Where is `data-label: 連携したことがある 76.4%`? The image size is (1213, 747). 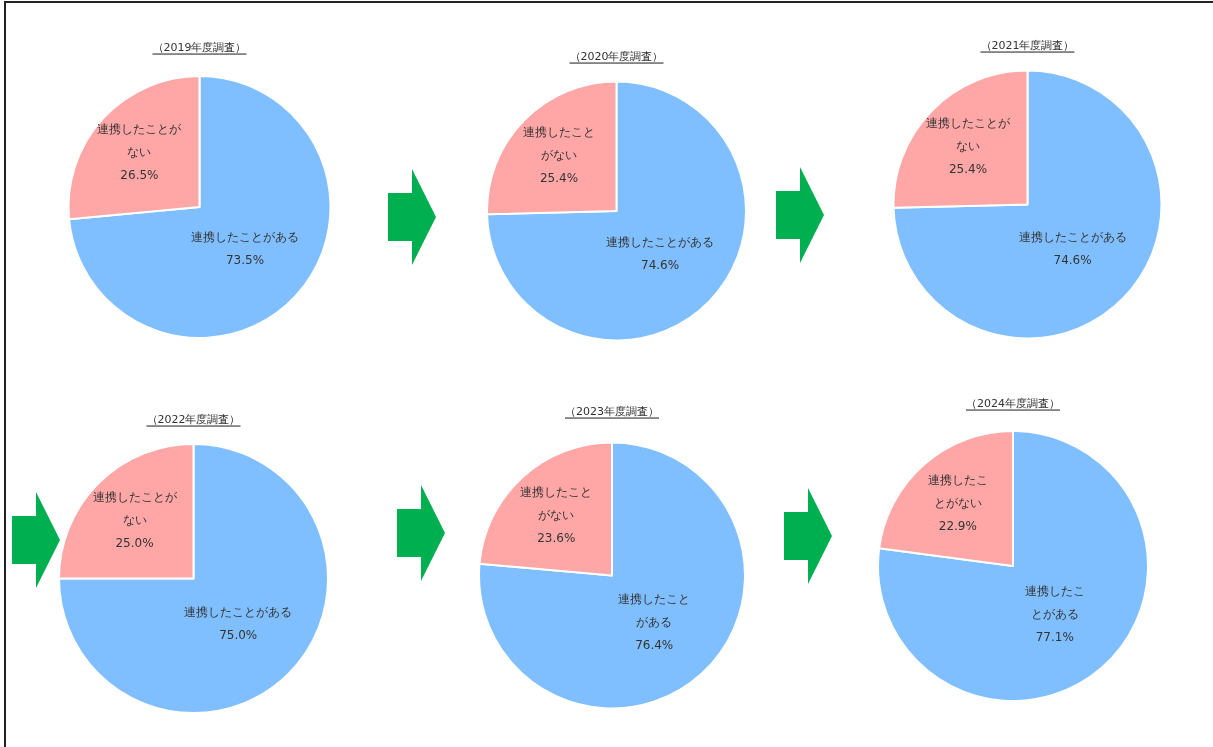 data-label: 連携したことがある 76.4% is located at coordinates (654, 621).